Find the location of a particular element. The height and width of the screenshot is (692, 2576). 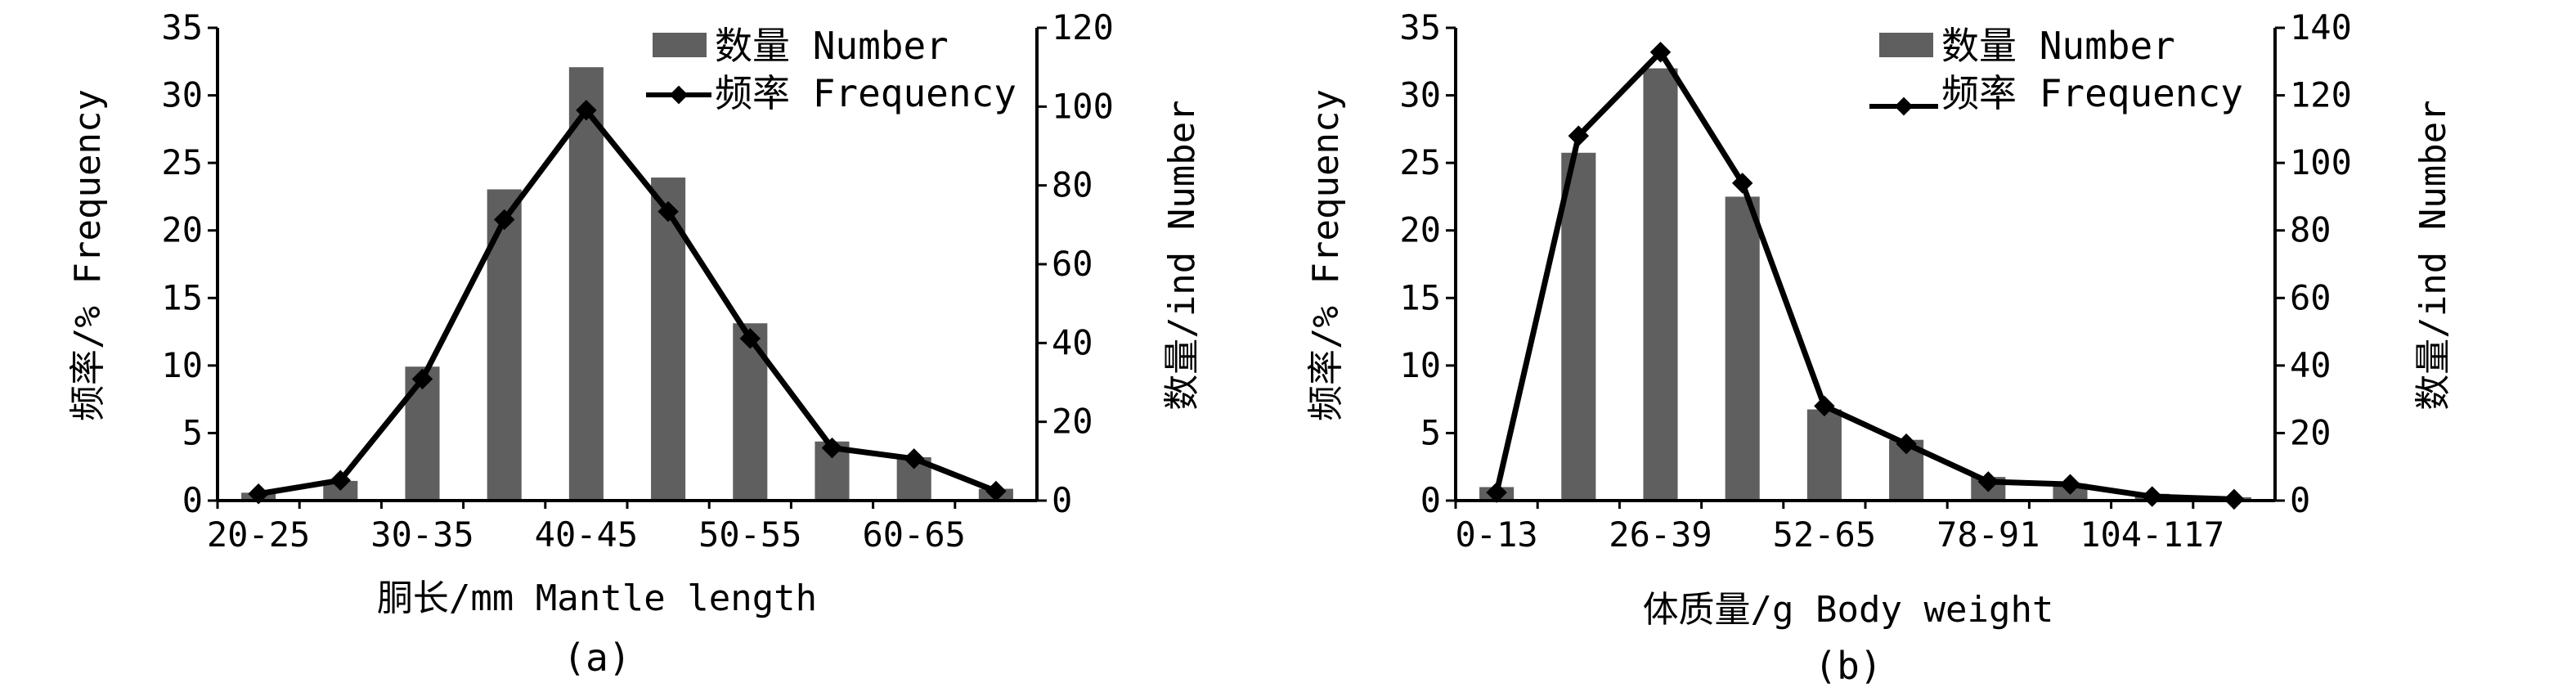

x-tick-label: 60-65 is located at coordinates (913, 535).